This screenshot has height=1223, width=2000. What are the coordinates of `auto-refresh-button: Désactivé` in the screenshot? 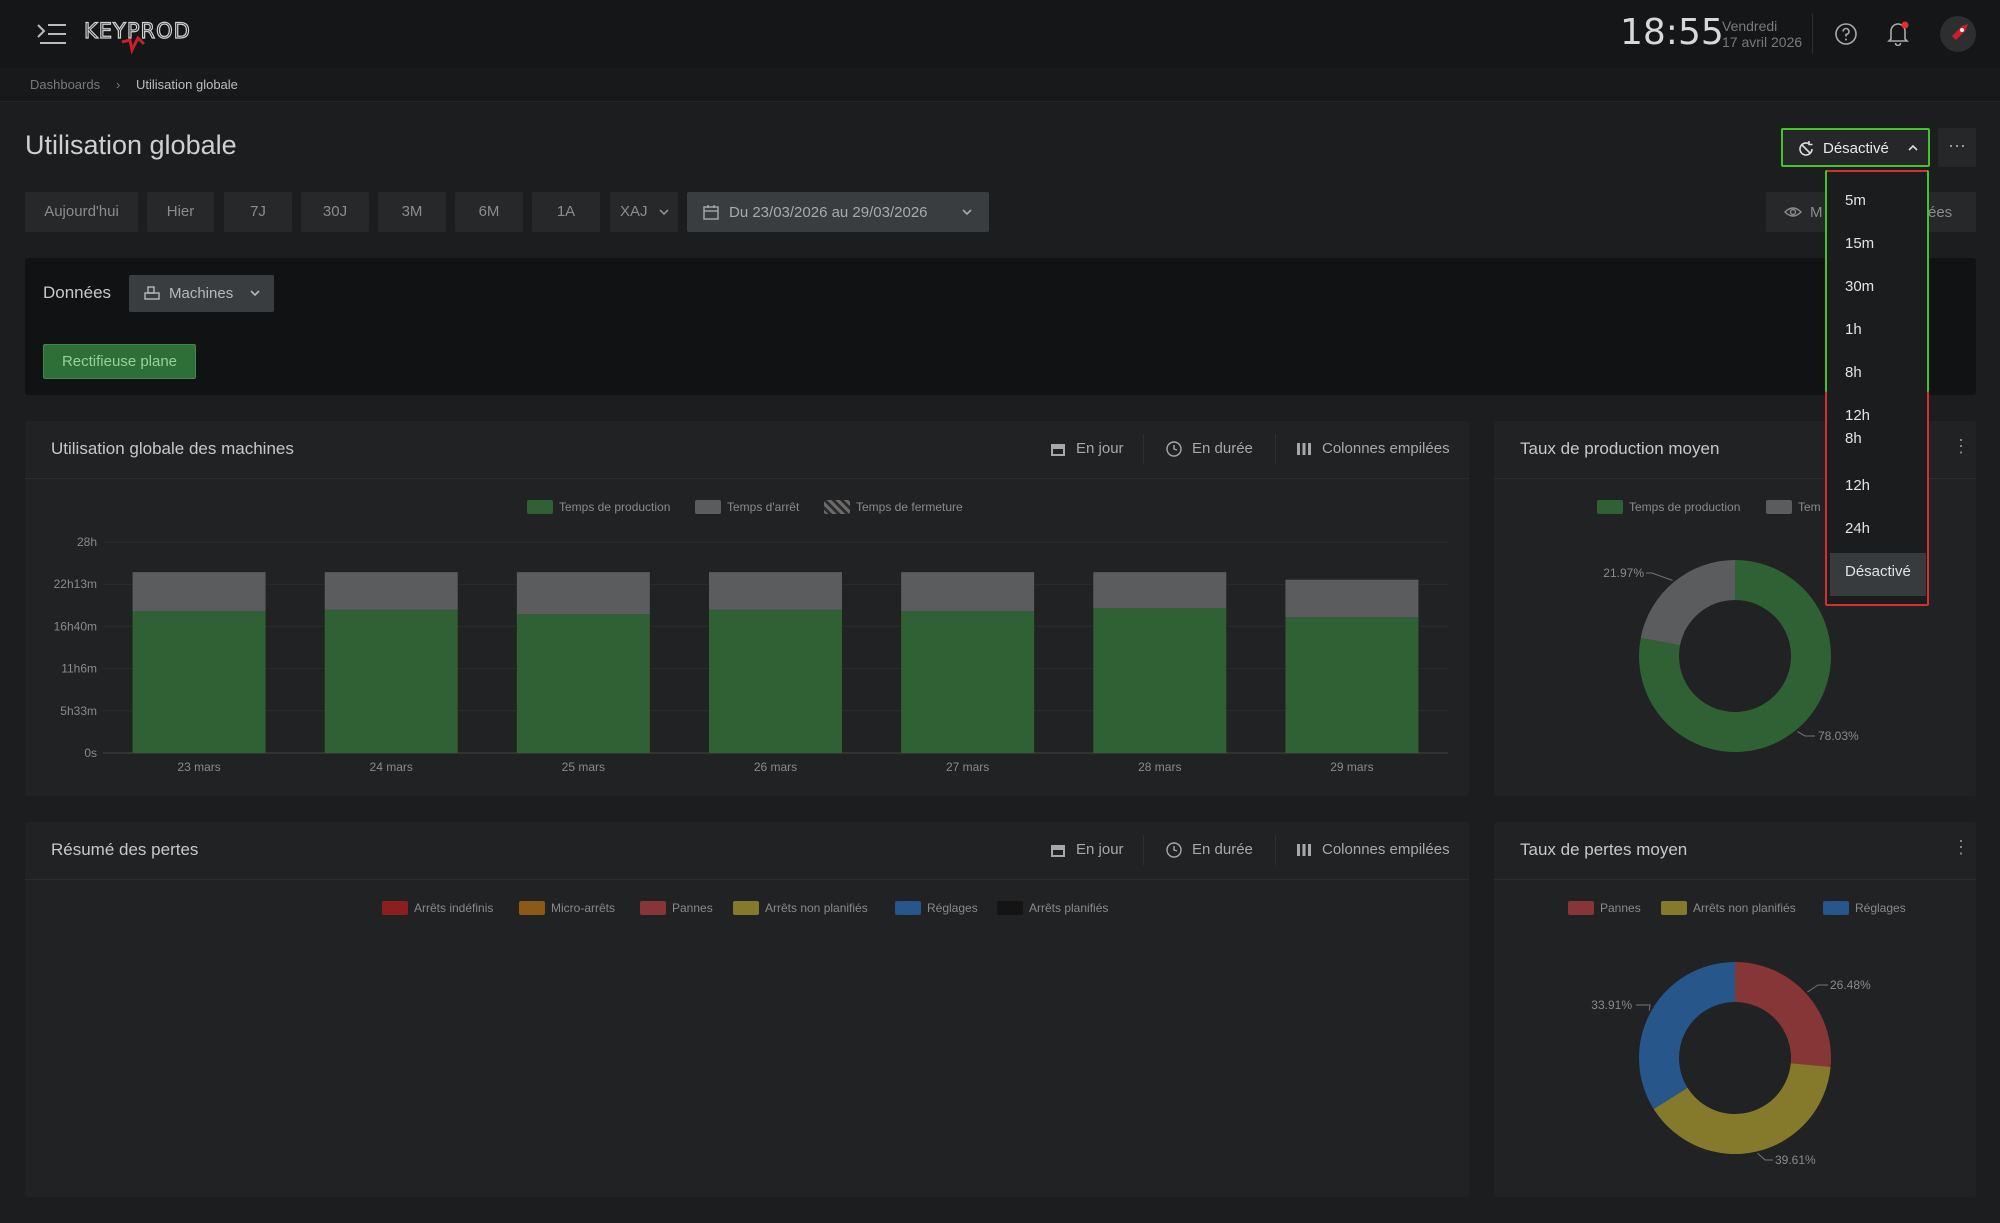 It's located at (1855, 147).